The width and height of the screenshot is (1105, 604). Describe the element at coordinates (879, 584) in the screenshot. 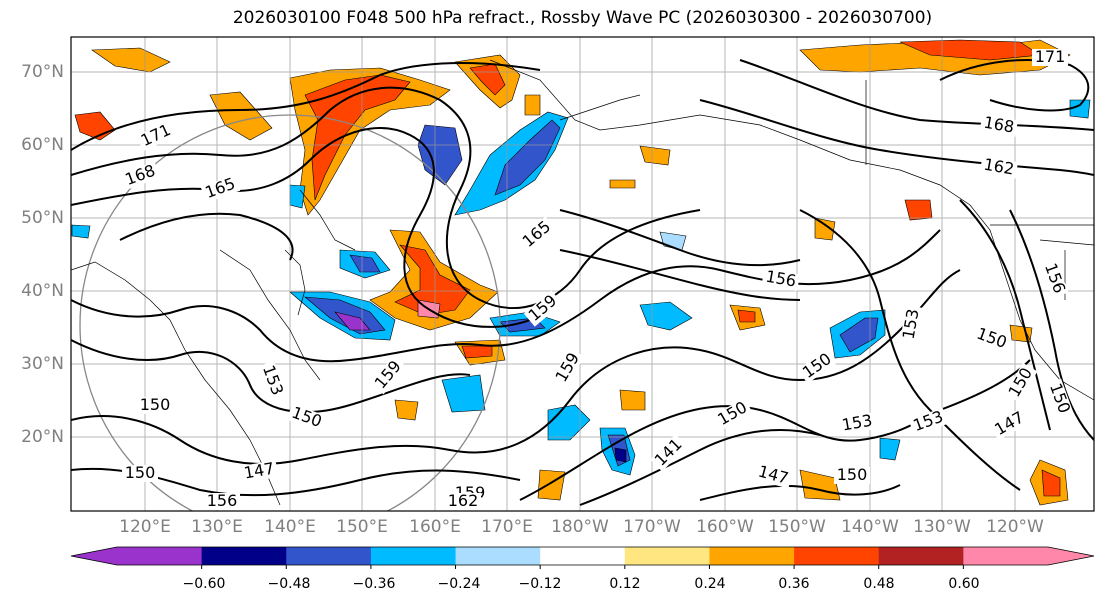

I see `colorbar-tick-label: 0.48` at that location.